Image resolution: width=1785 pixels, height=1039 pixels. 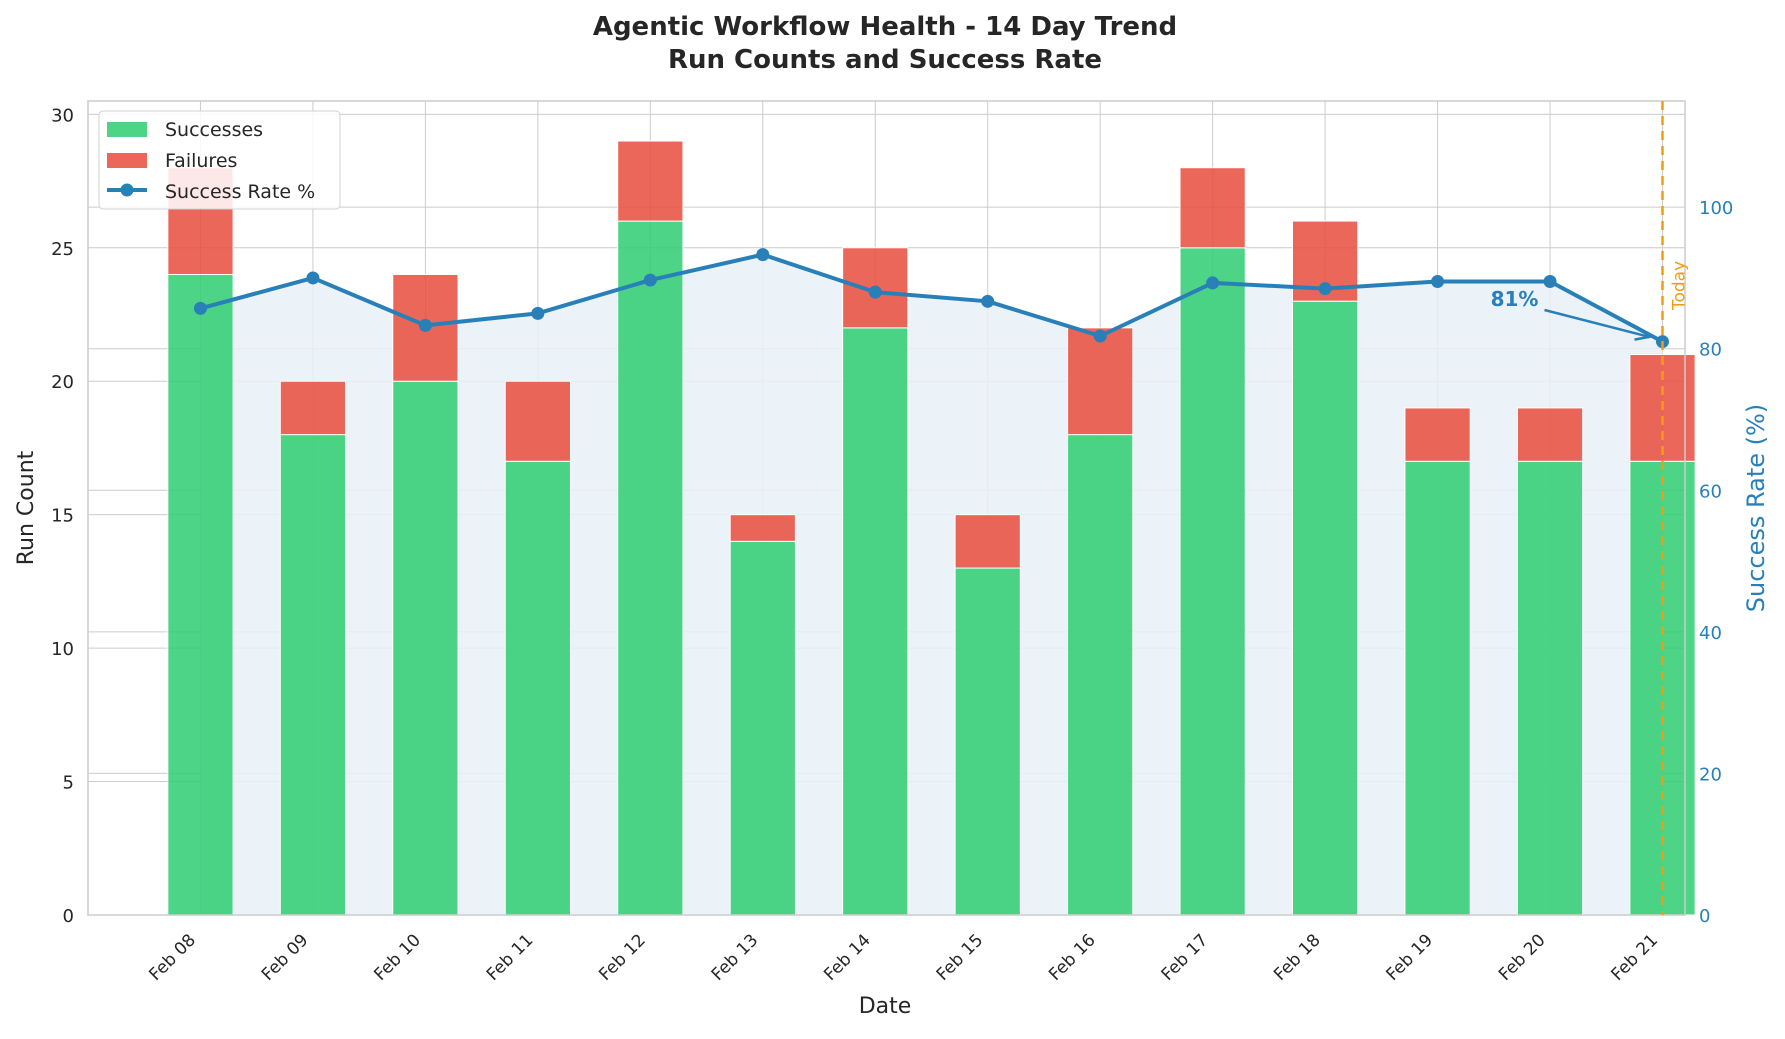 What do you see at coordinates (1680, 286) in the screenshot?
I see `today-label: Today` at bounding box center [1680, 286].